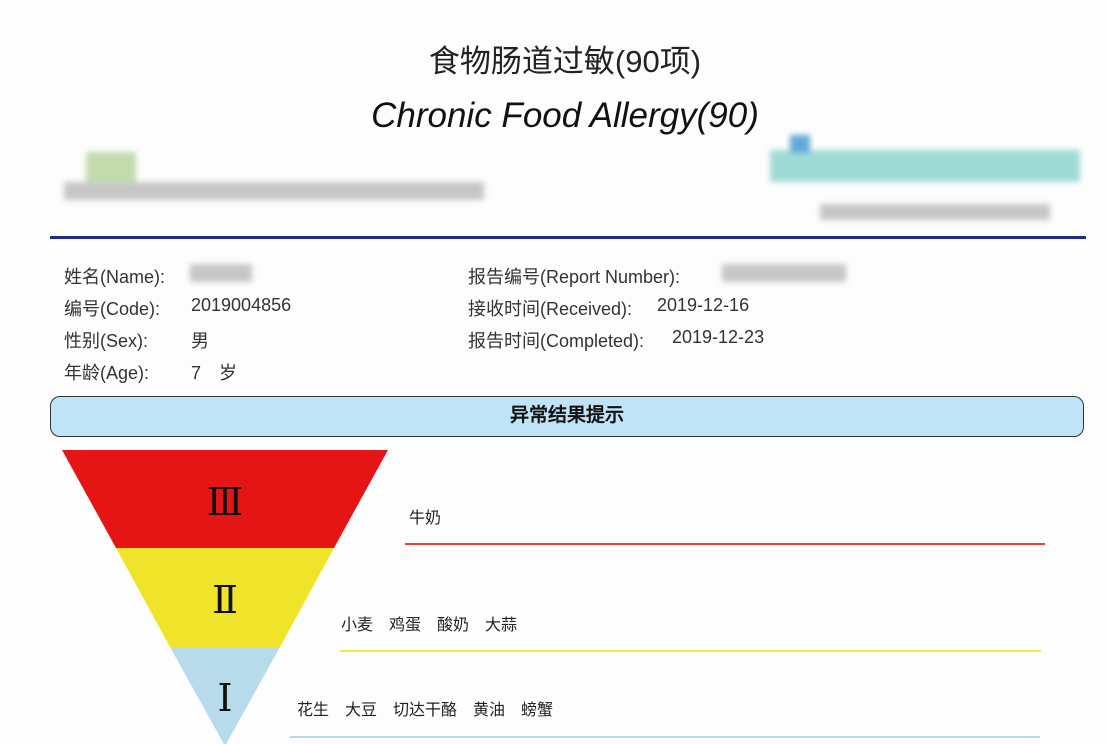 The width and height of the screenshot is (1108, 744). I want to click on sex-value: 男, so click(200, 341).